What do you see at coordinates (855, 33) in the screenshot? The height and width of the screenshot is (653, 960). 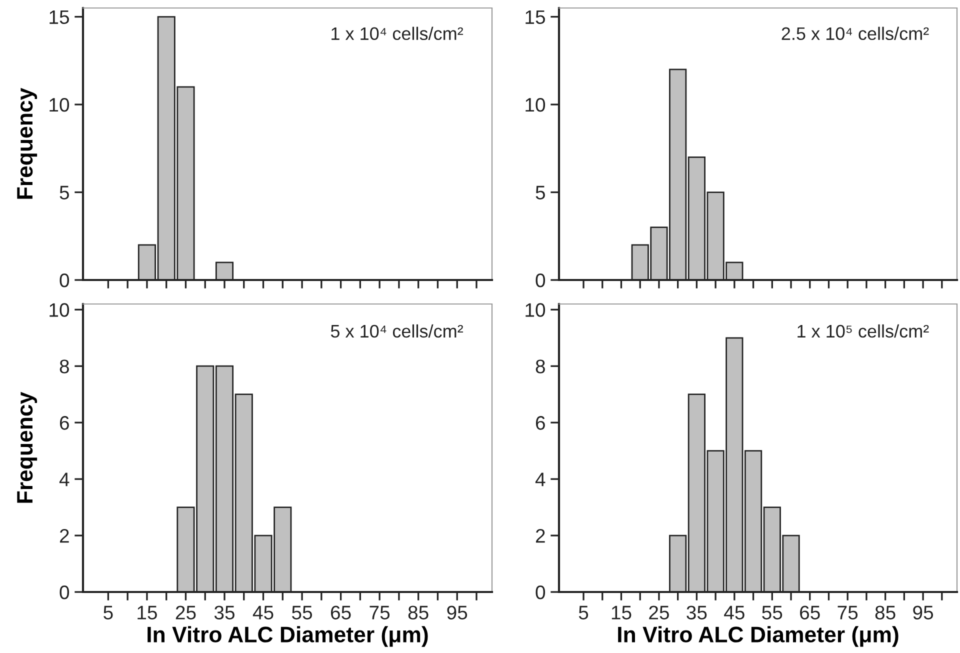 I see `annotation: 2.5 x 10⁴ cells/cm²` at bounding box center [855, 33].